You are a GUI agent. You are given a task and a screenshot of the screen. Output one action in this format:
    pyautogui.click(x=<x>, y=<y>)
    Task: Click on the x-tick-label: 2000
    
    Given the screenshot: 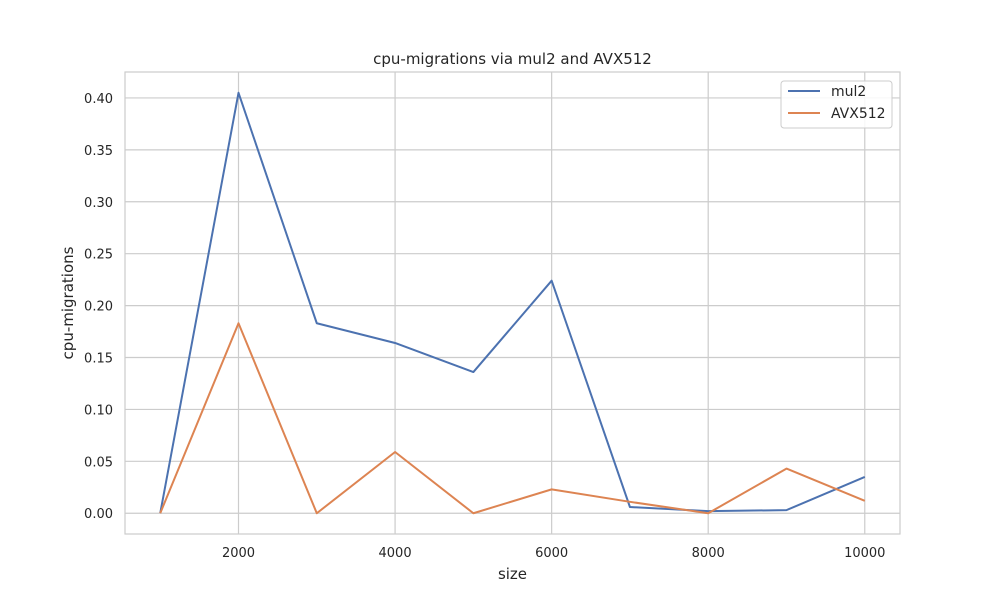 What is the action you would take?
    pyautogui.click(x=238, y=553)
    